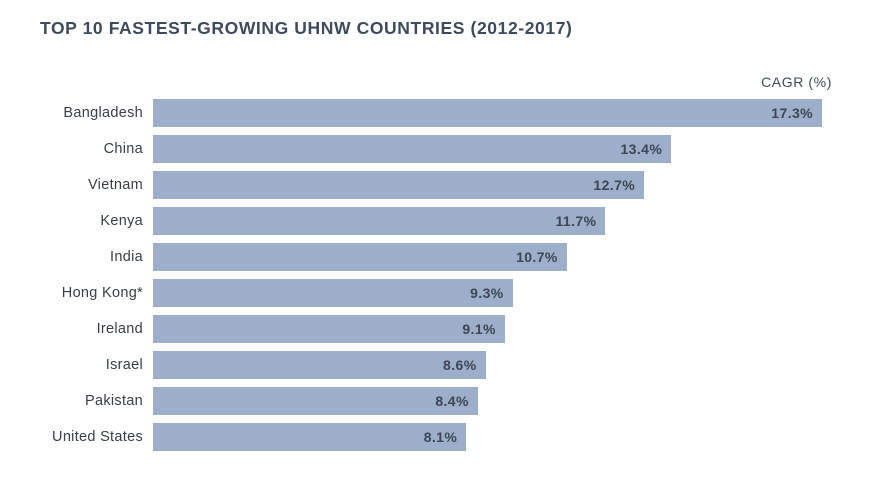 This screenshot has width=875, height=497. What do you see at coordinates (121, 221) in the screenshot?
I see `category-label: Kenya` at bounding box center [121, 221].